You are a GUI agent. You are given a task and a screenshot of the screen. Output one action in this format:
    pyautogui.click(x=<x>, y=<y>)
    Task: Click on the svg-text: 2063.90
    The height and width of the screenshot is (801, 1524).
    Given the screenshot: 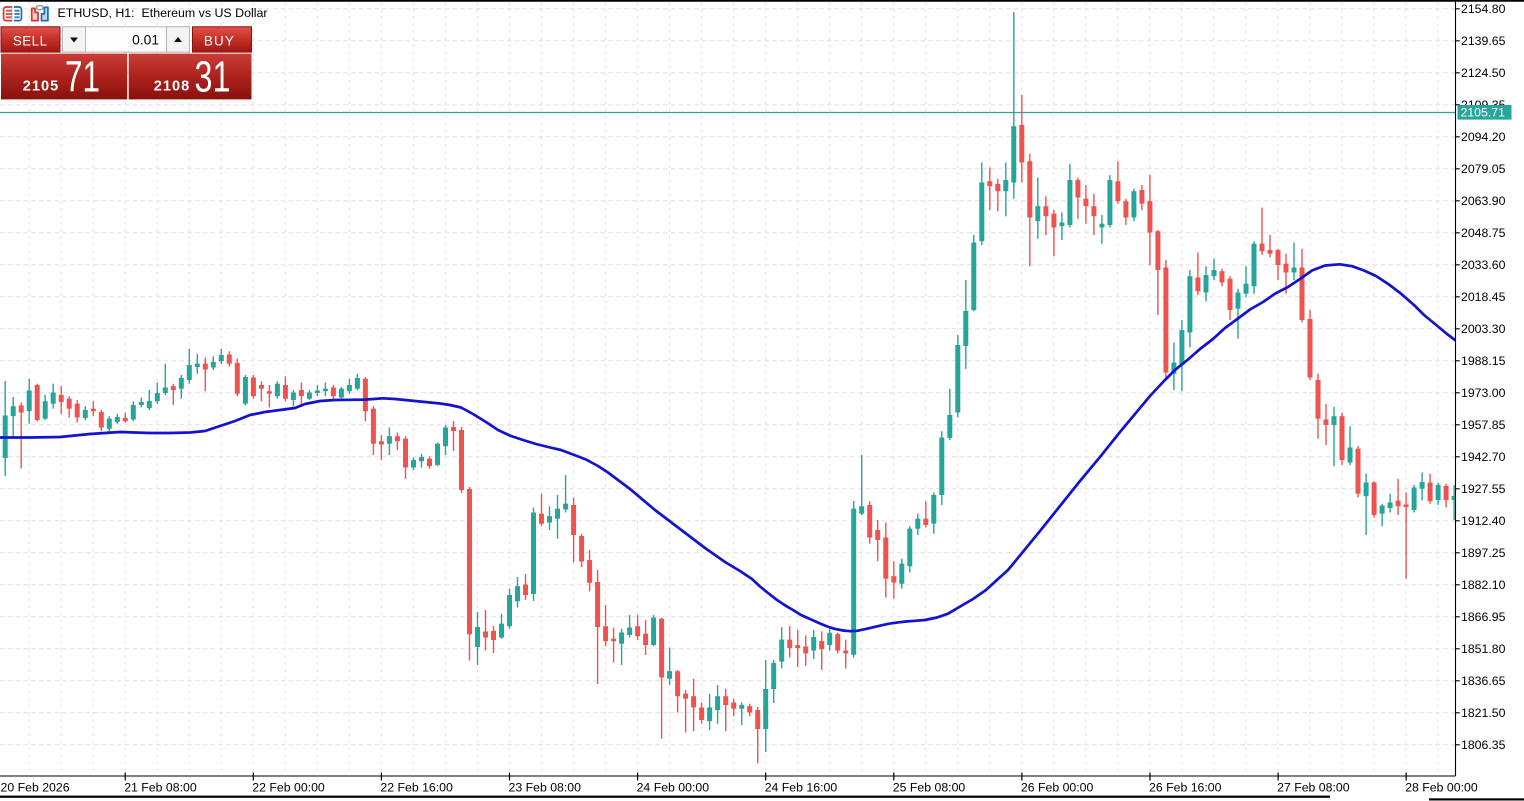 What is the action you would take?
    pyautogui.click(x=1483, y=201)
    